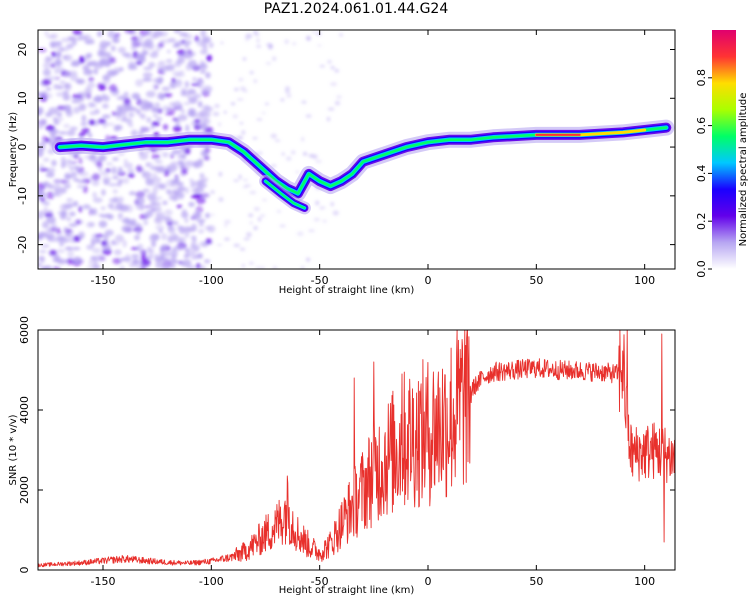 The width and height of the screenshot is (750, 600). I want to click on x-tick-label: 0, so click(428, 280).